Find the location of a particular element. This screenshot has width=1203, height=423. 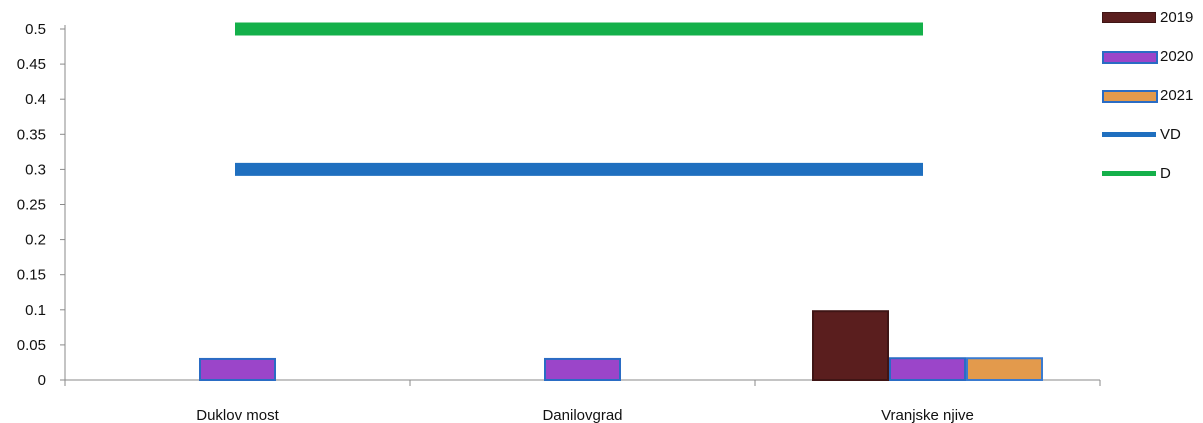

legend-label: 2020 is located at coordinates (1177, 56).